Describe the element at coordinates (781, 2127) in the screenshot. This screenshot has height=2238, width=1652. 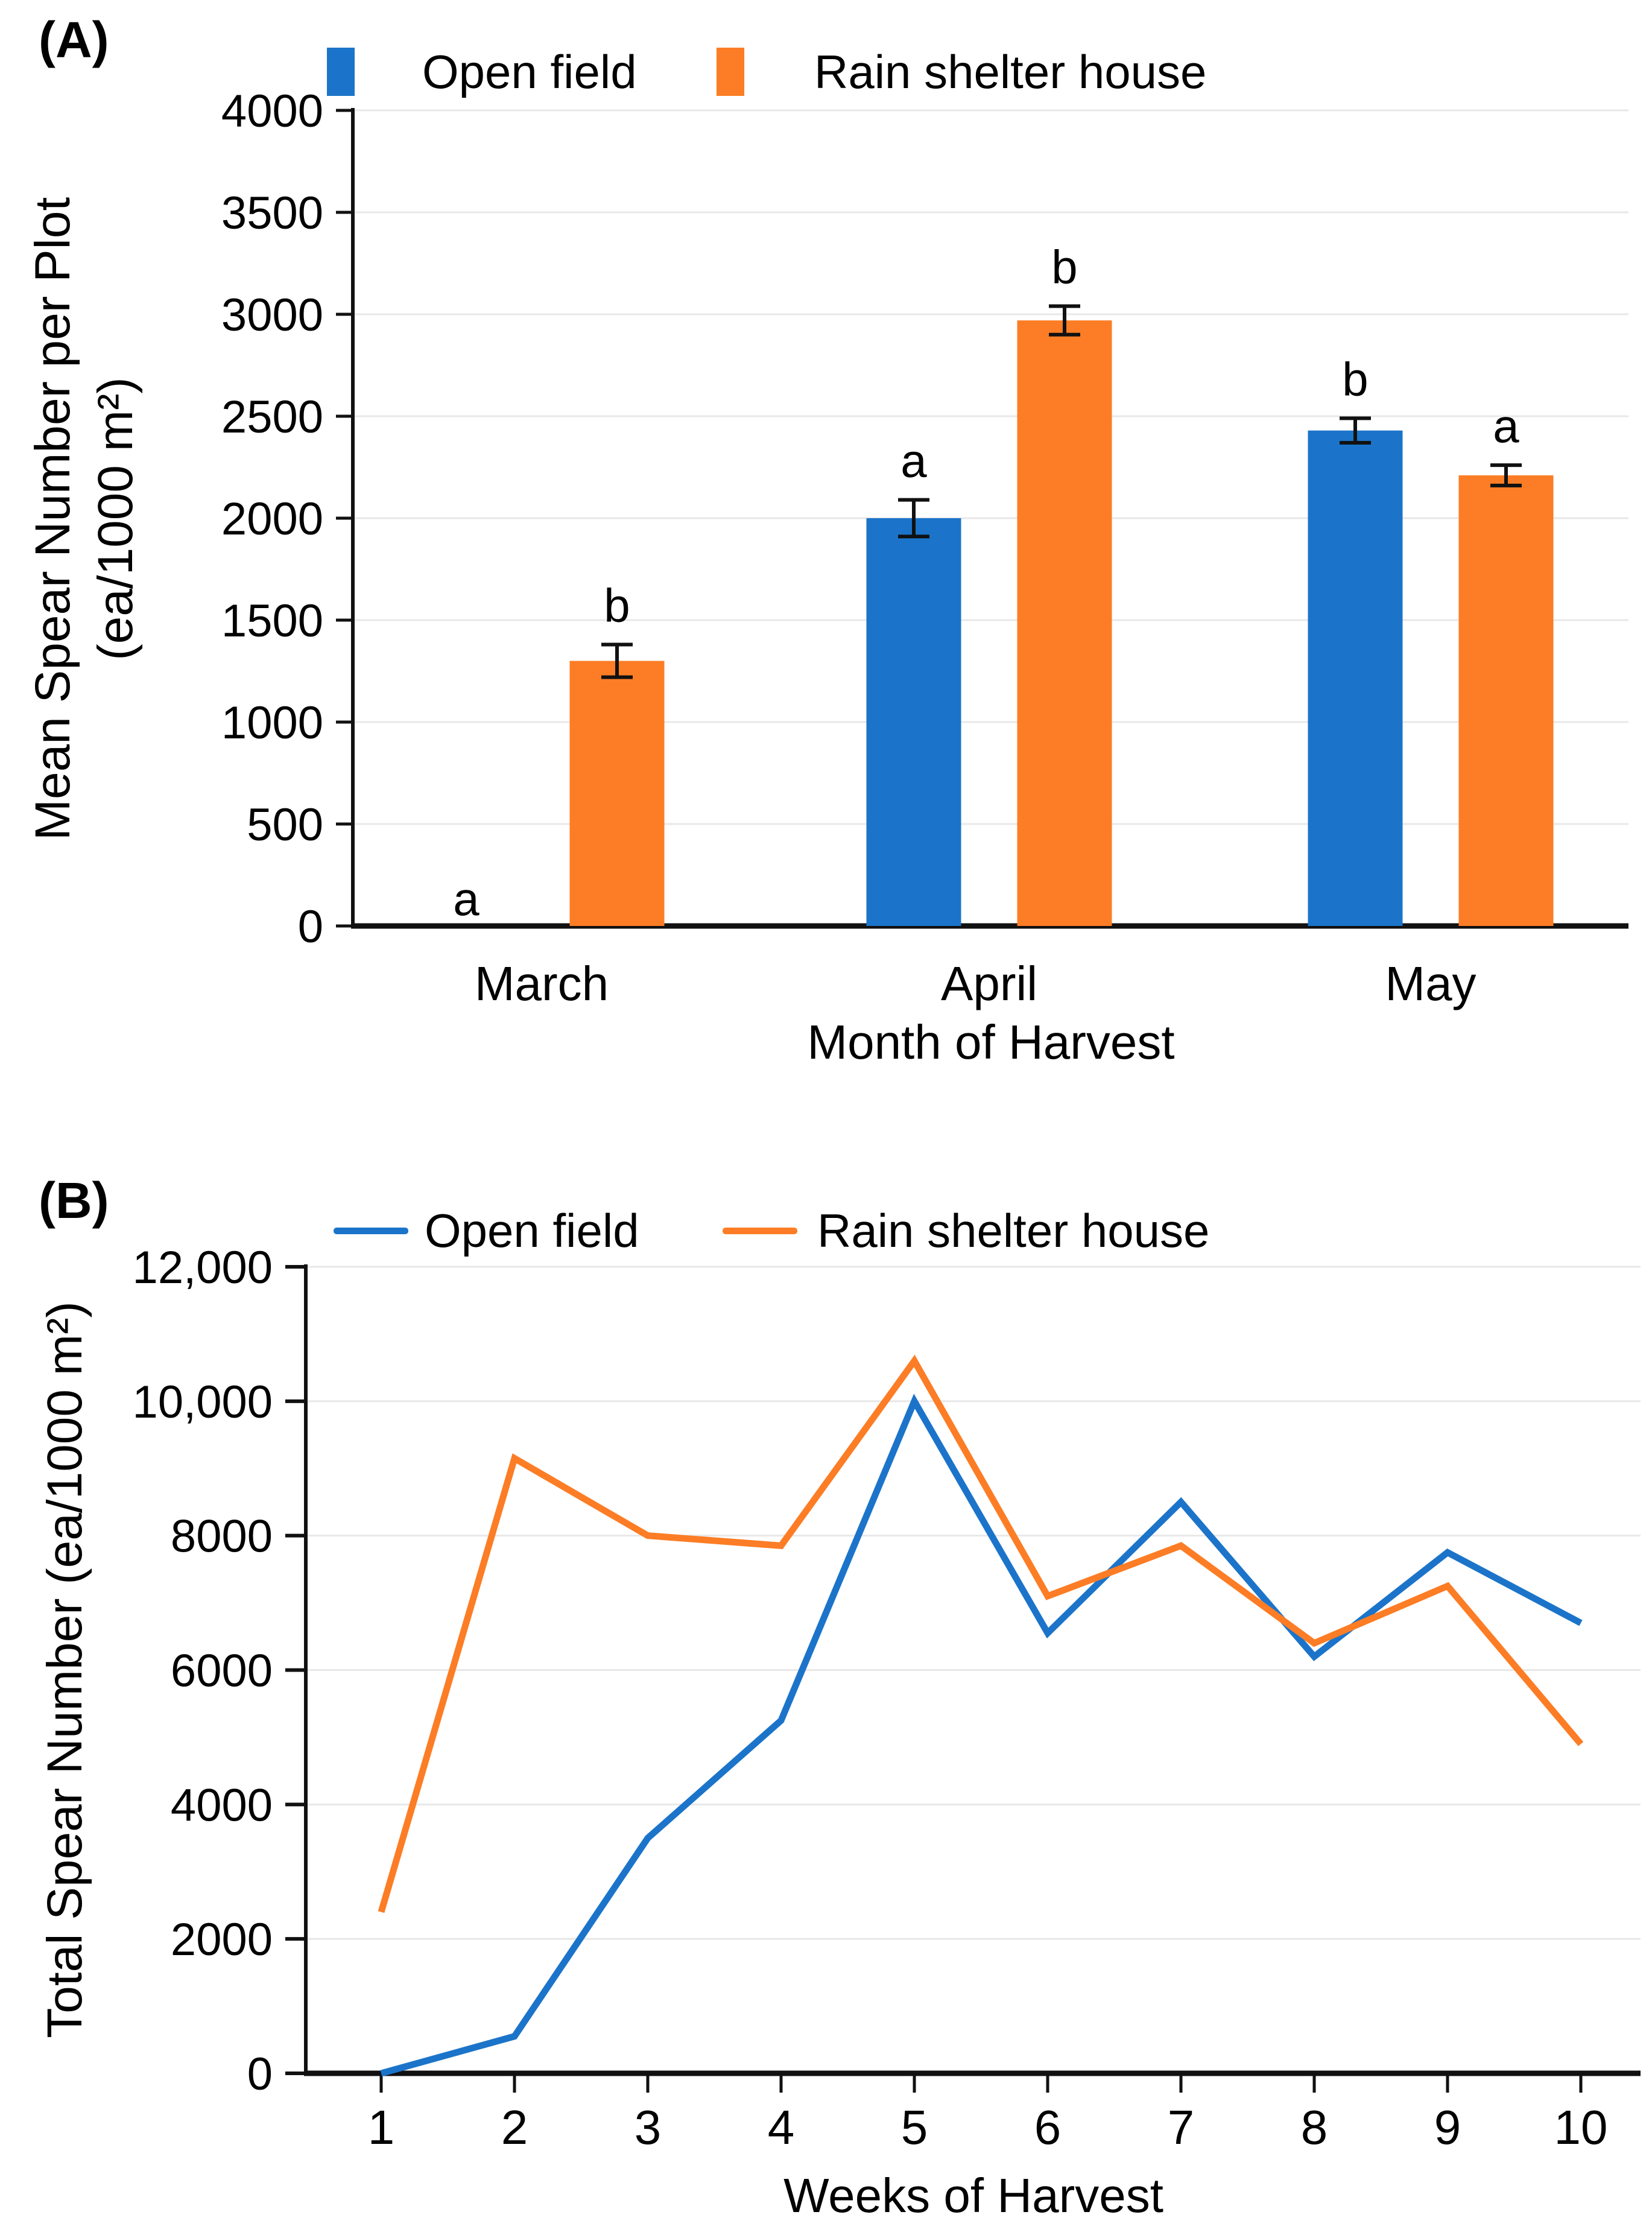
I see `x-week-label: 4` at that location.